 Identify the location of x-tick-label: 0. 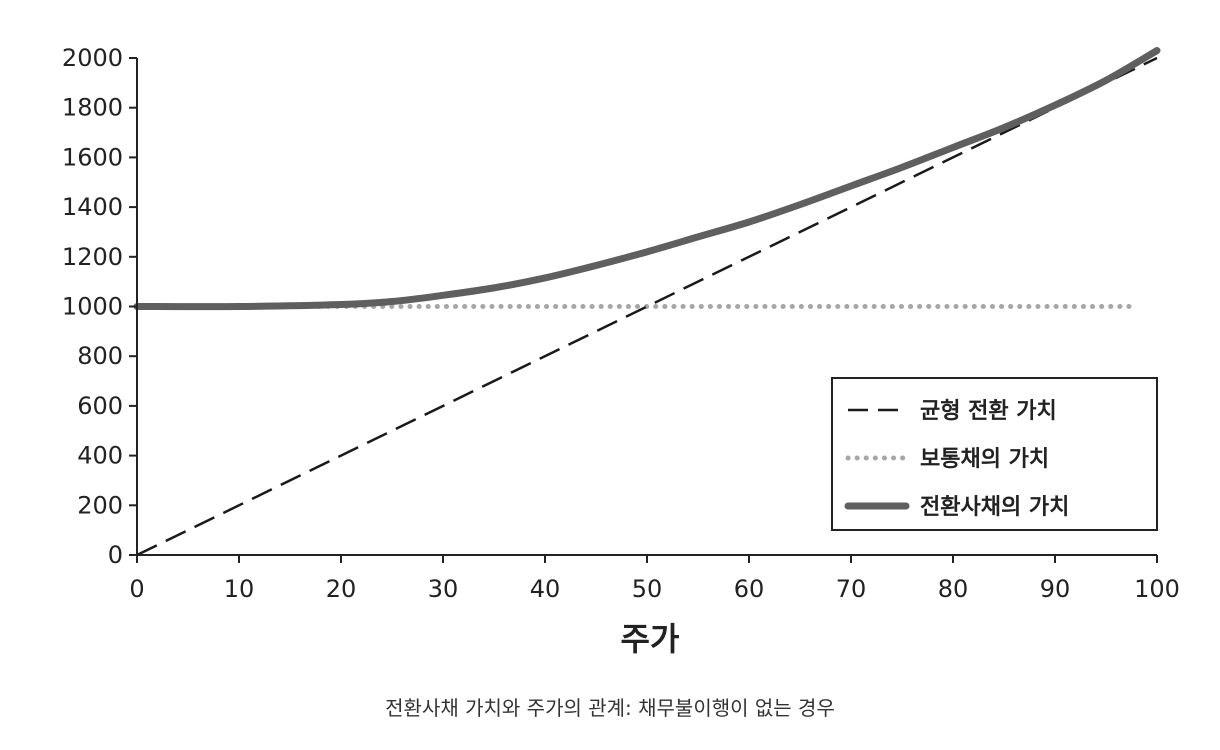
(136, 589).